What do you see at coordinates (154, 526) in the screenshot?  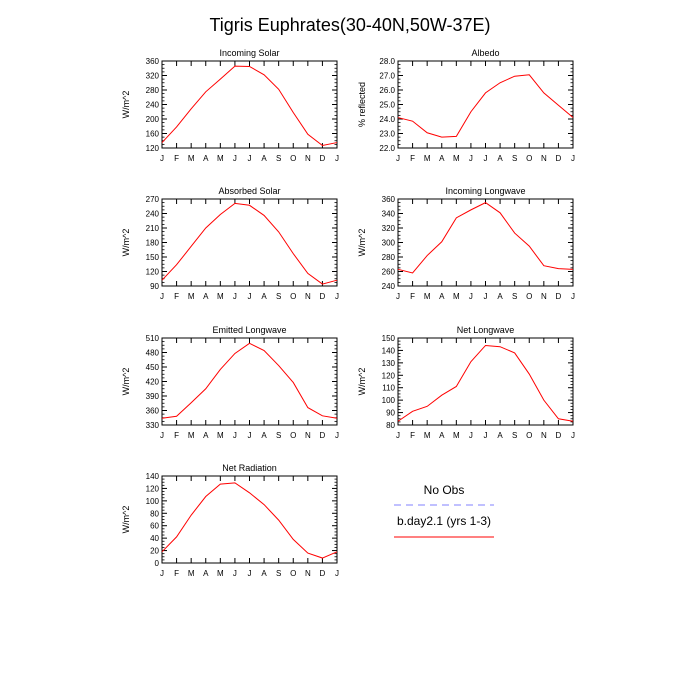 I see `y-tick-label: 60` at bounding box center [154, 526].